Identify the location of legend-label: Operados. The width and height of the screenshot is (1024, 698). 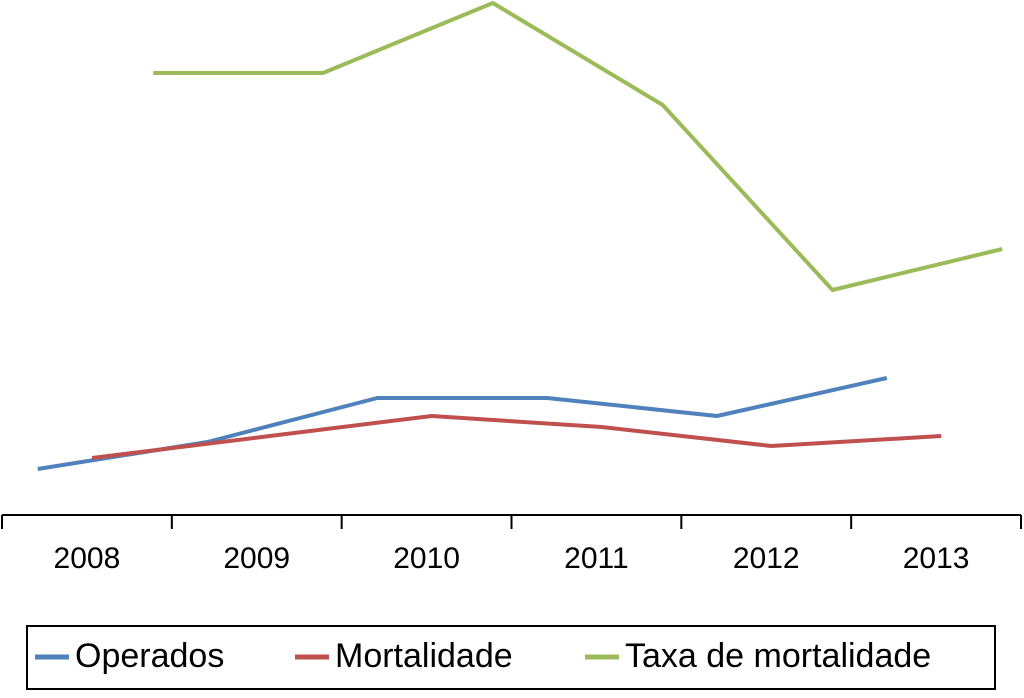
(149, 656).